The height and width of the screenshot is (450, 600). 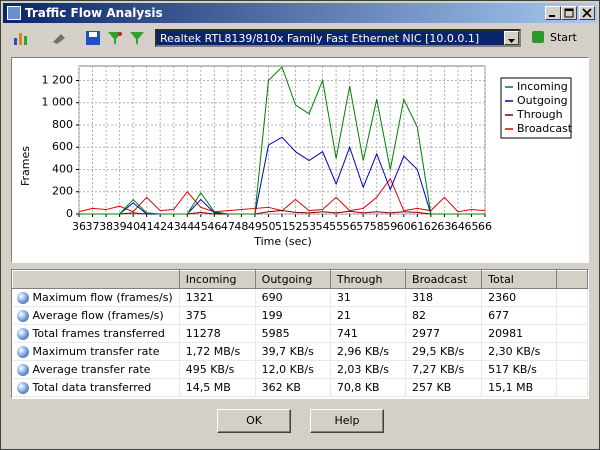 I want to click on x-tick-label: 51, so click(x=282, y=226).